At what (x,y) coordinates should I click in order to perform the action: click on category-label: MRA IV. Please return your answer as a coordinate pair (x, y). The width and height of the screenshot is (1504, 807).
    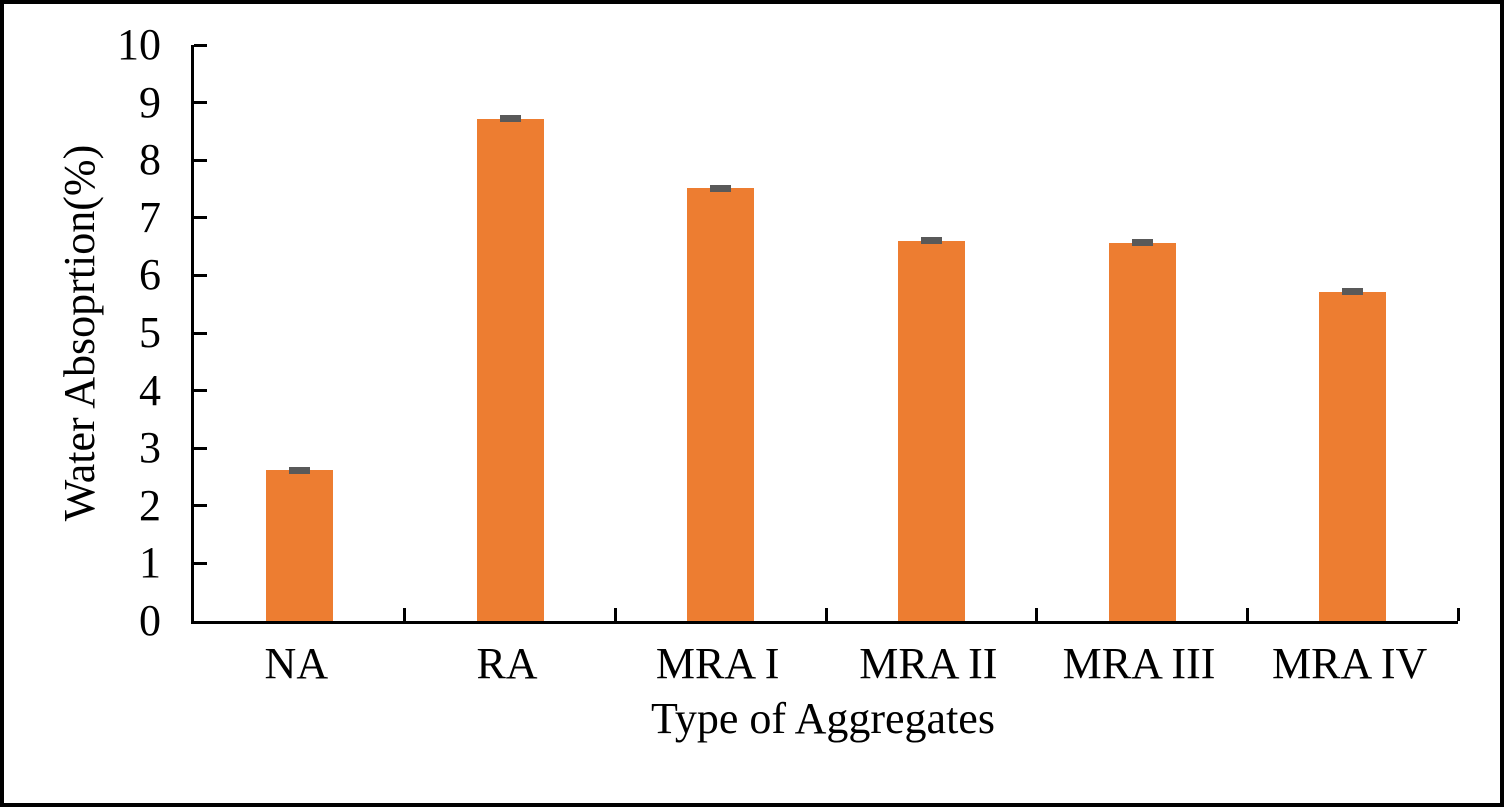
    Looking at the image, I should click on (1350, 663).